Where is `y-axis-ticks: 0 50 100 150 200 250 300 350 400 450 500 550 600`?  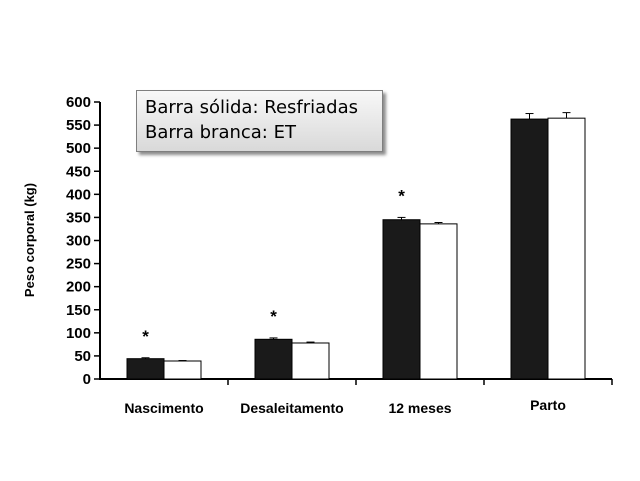 y-axis-ticks: 0 50 100 150 200 250 300 350 400 450 500 550 600 is located at coordinates (83, 241).